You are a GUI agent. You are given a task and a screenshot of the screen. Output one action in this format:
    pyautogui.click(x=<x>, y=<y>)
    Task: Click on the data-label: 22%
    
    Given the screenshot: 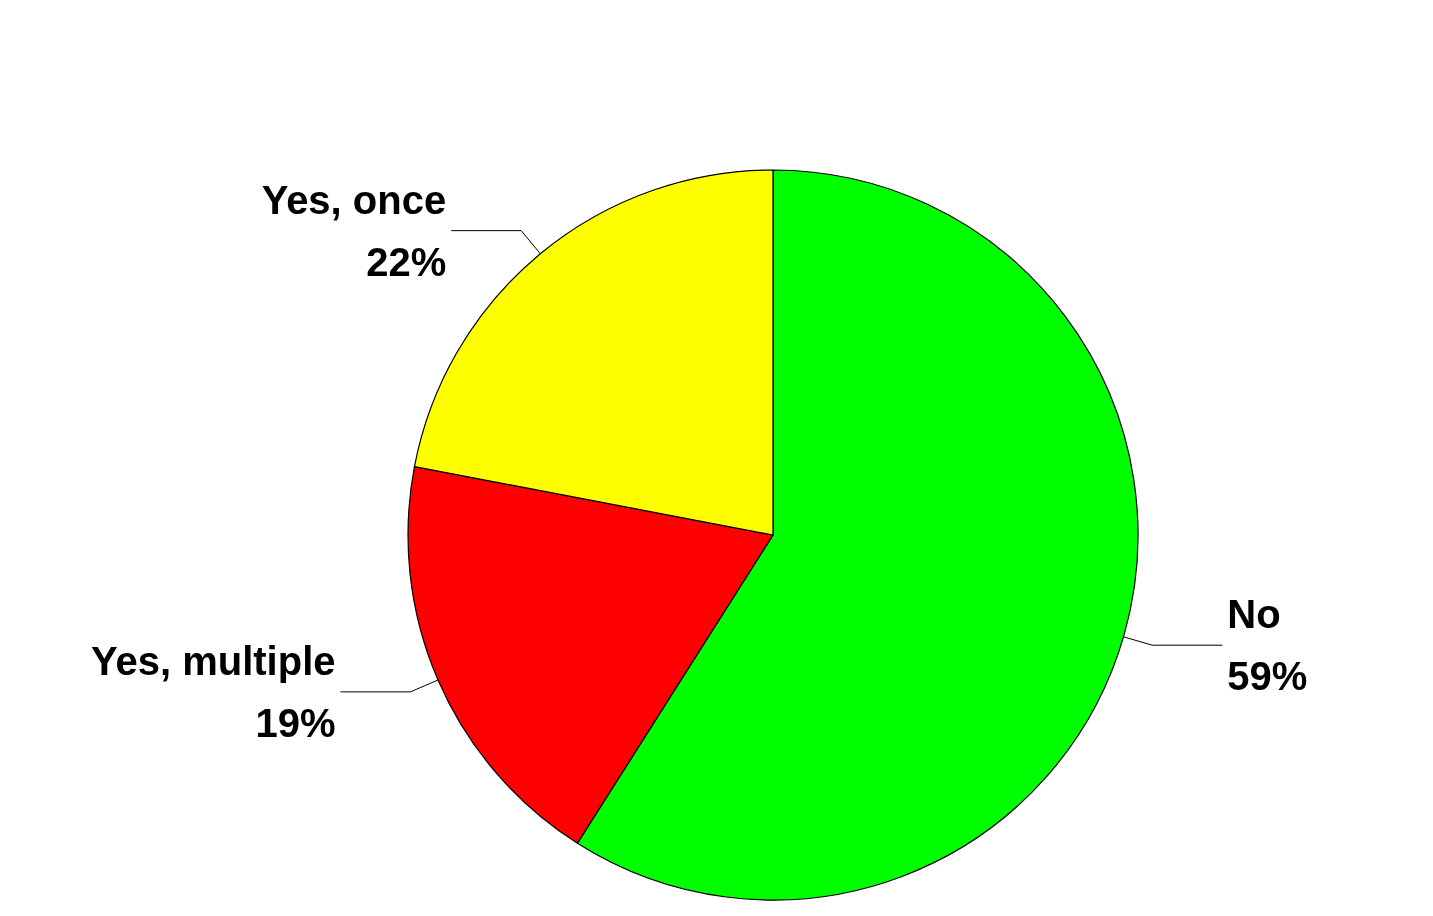 What is the action you would take?
    pyautogui.click(x=406, y=261)
    